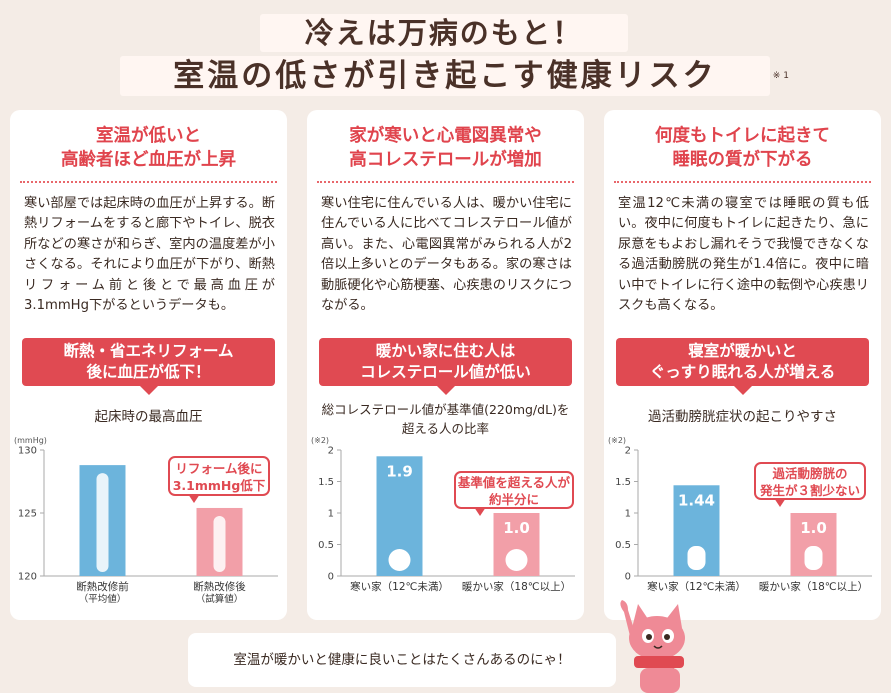 The image size is (891, 693). What do you see at coordinates (27, 577) in the screenshot?
I see `y-tick-label: 120` at bounding box center [27, 577].